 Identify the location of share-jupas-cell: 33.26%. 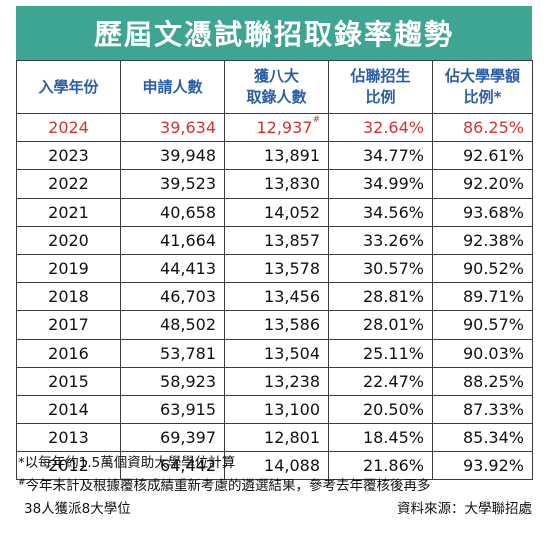
(380, 240).